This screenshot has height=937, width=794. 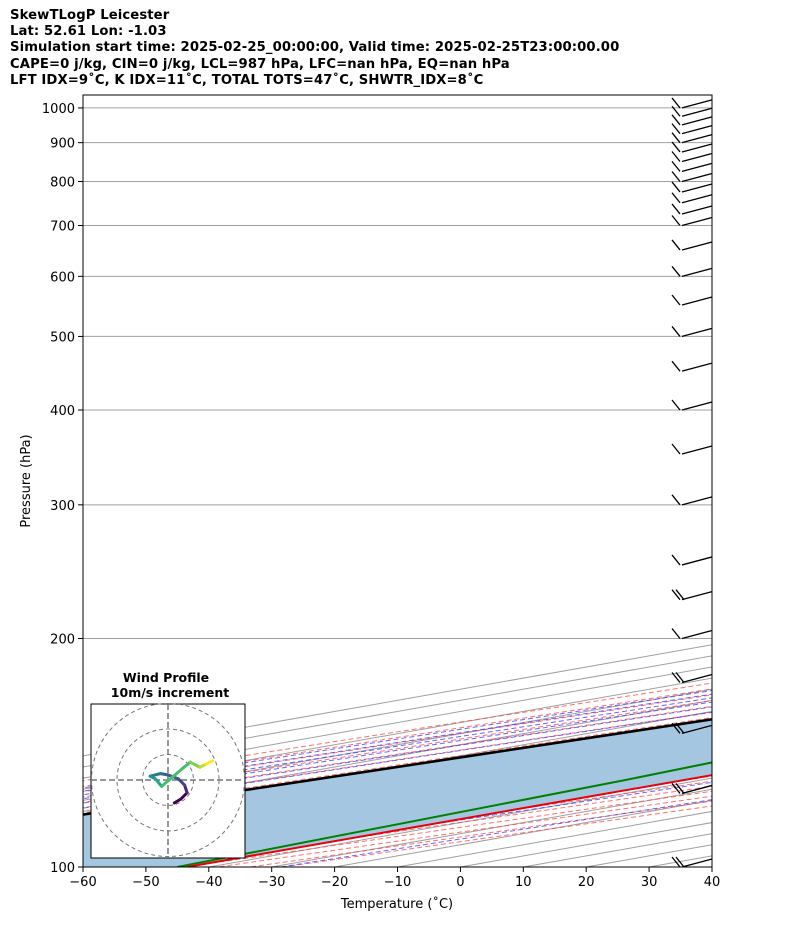 I want to click on x-tick-label: −40, so click(x=208, y=882).